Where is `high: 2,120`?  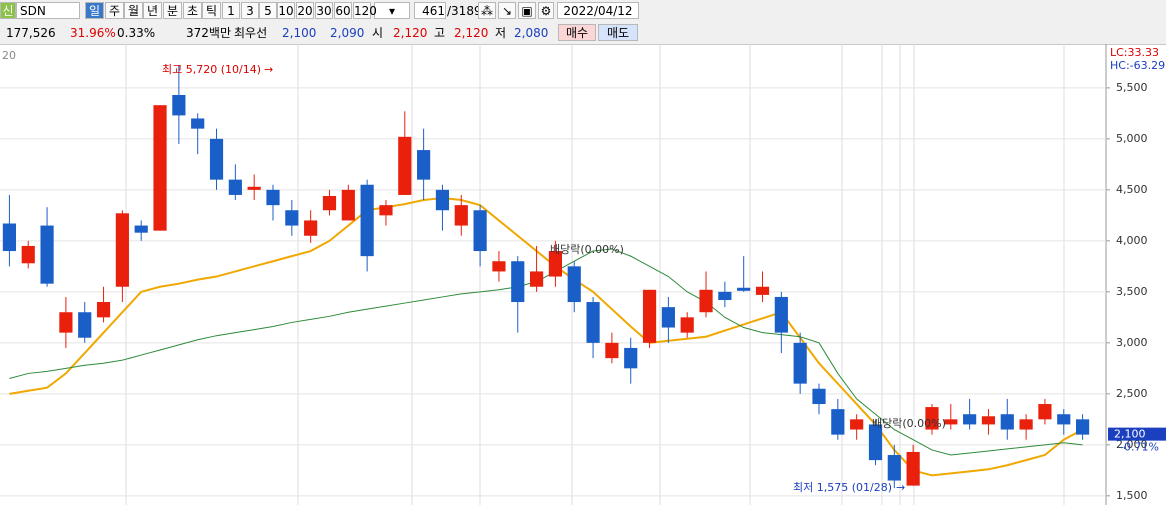
high: 2,120 is located at coordinates (471, 33).